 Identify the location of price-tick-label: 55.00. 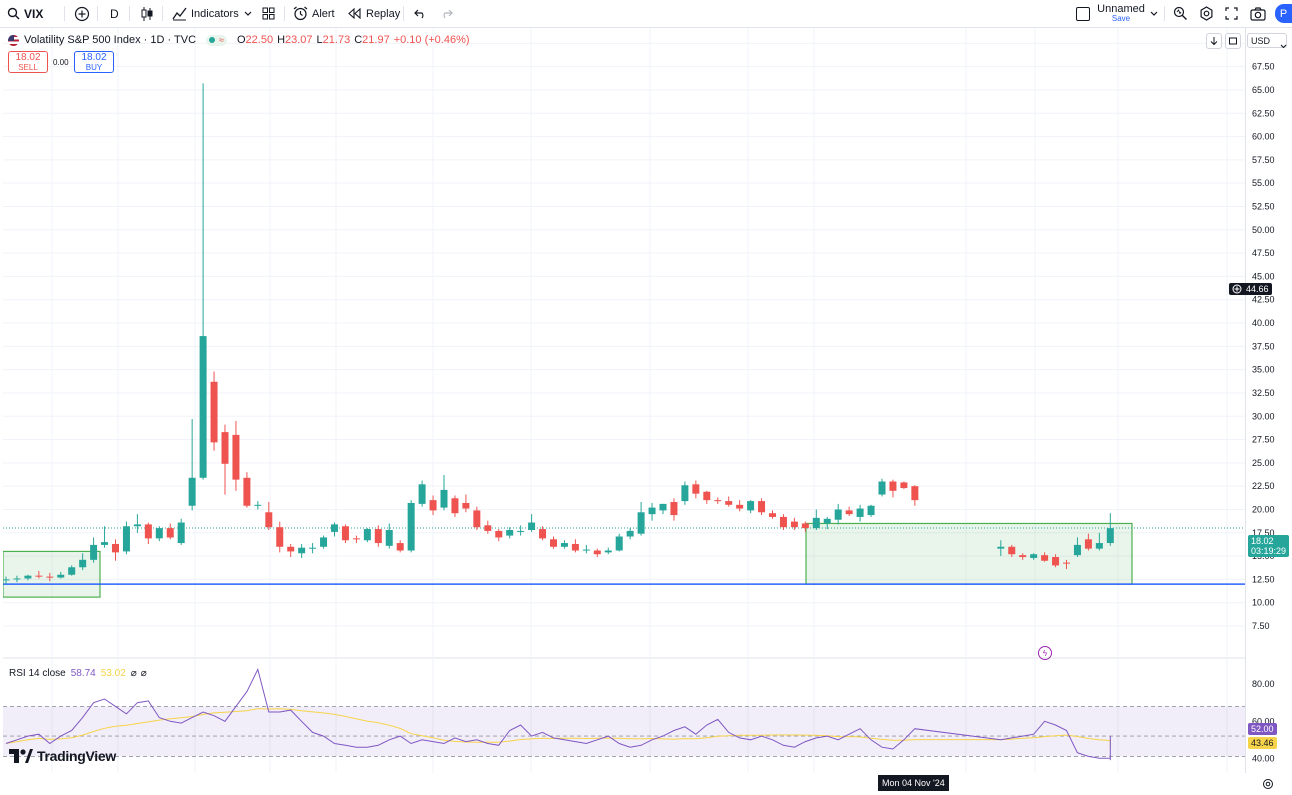
(1263, 183).